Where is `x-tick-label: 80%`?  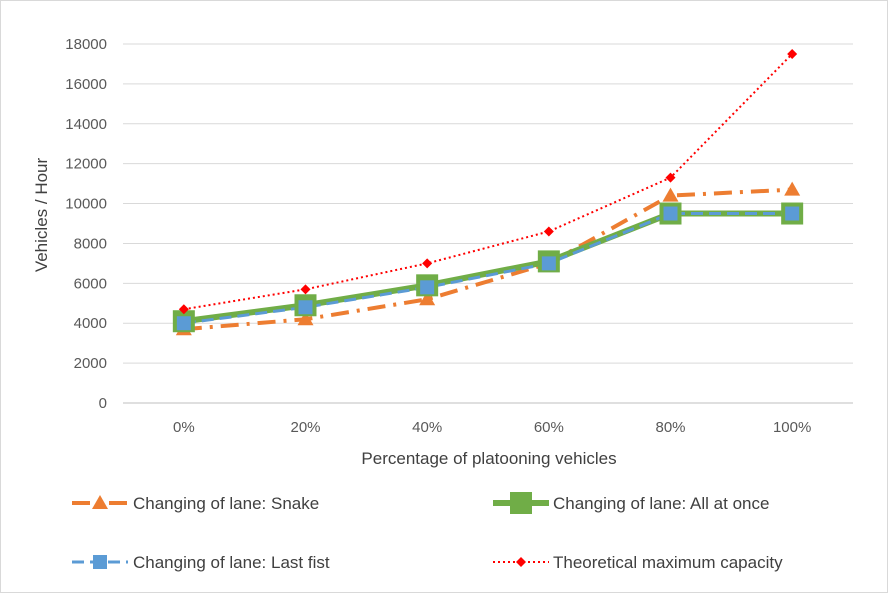
x-tick-label: 80% is located at coordinates (670, 427).